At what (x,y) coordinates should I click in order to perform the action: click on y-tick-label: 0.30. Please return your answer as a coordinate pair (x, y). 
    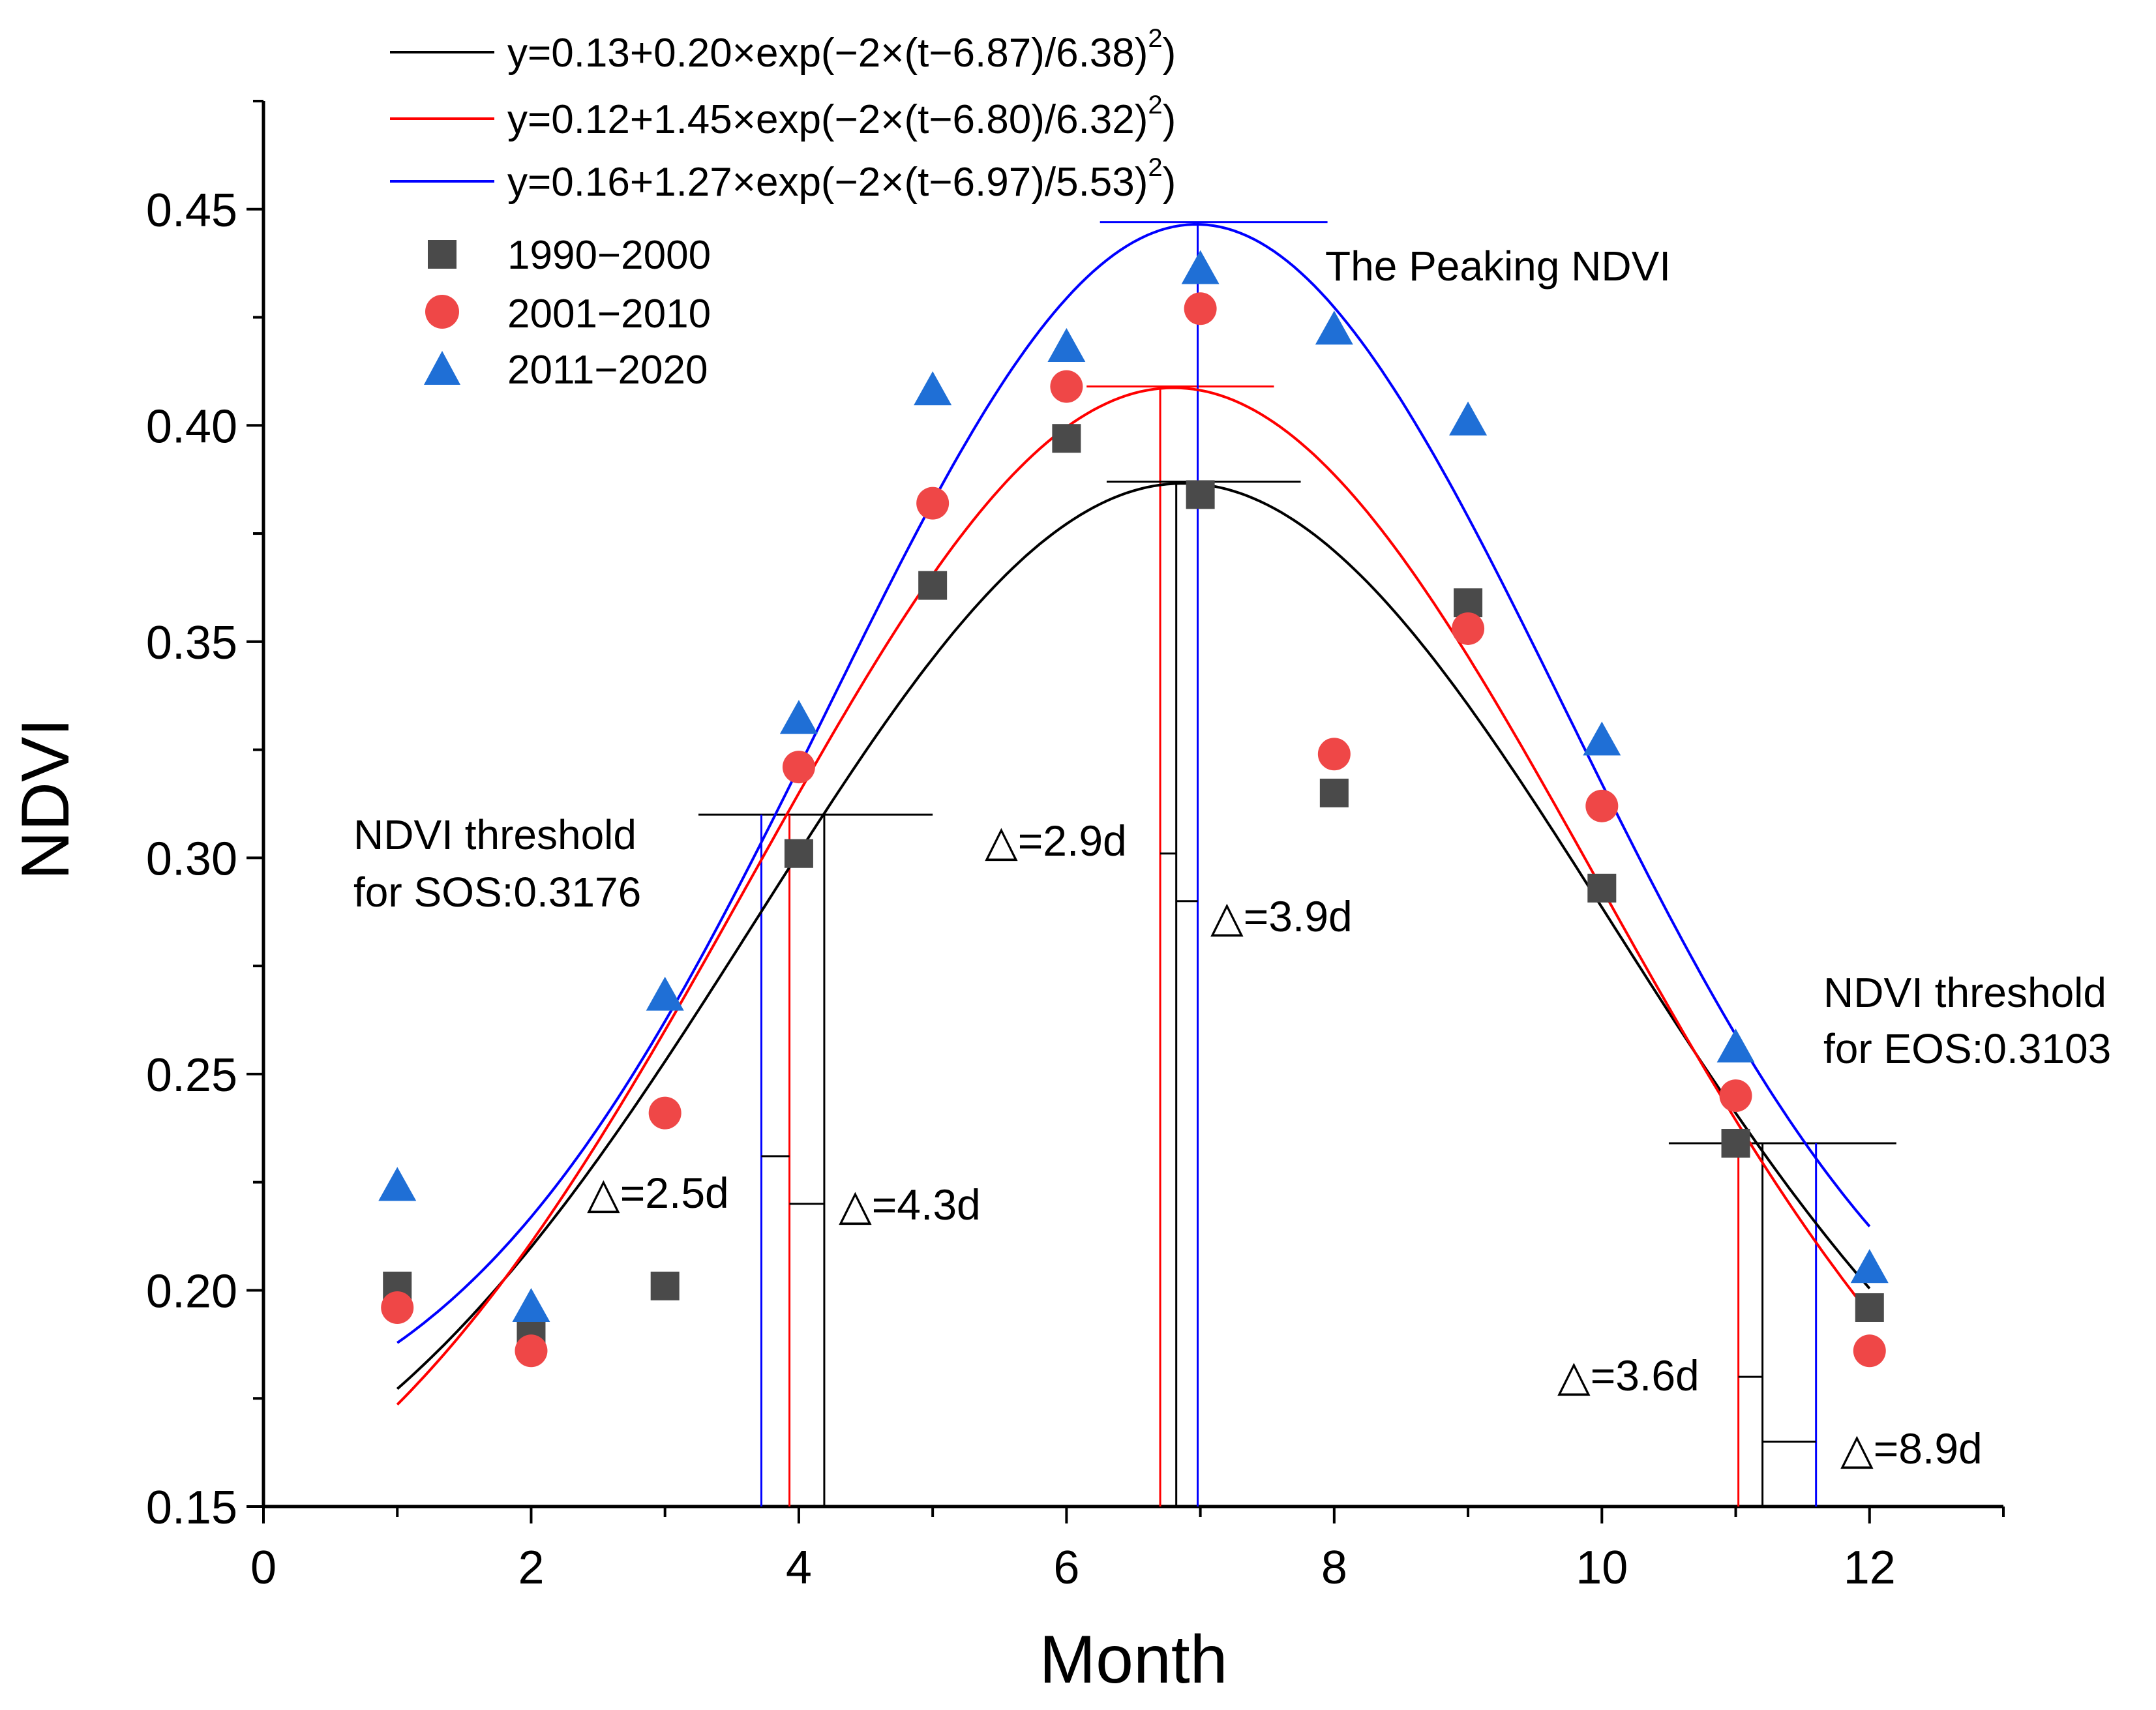
    Looking at the image, I should click on (191, 859).